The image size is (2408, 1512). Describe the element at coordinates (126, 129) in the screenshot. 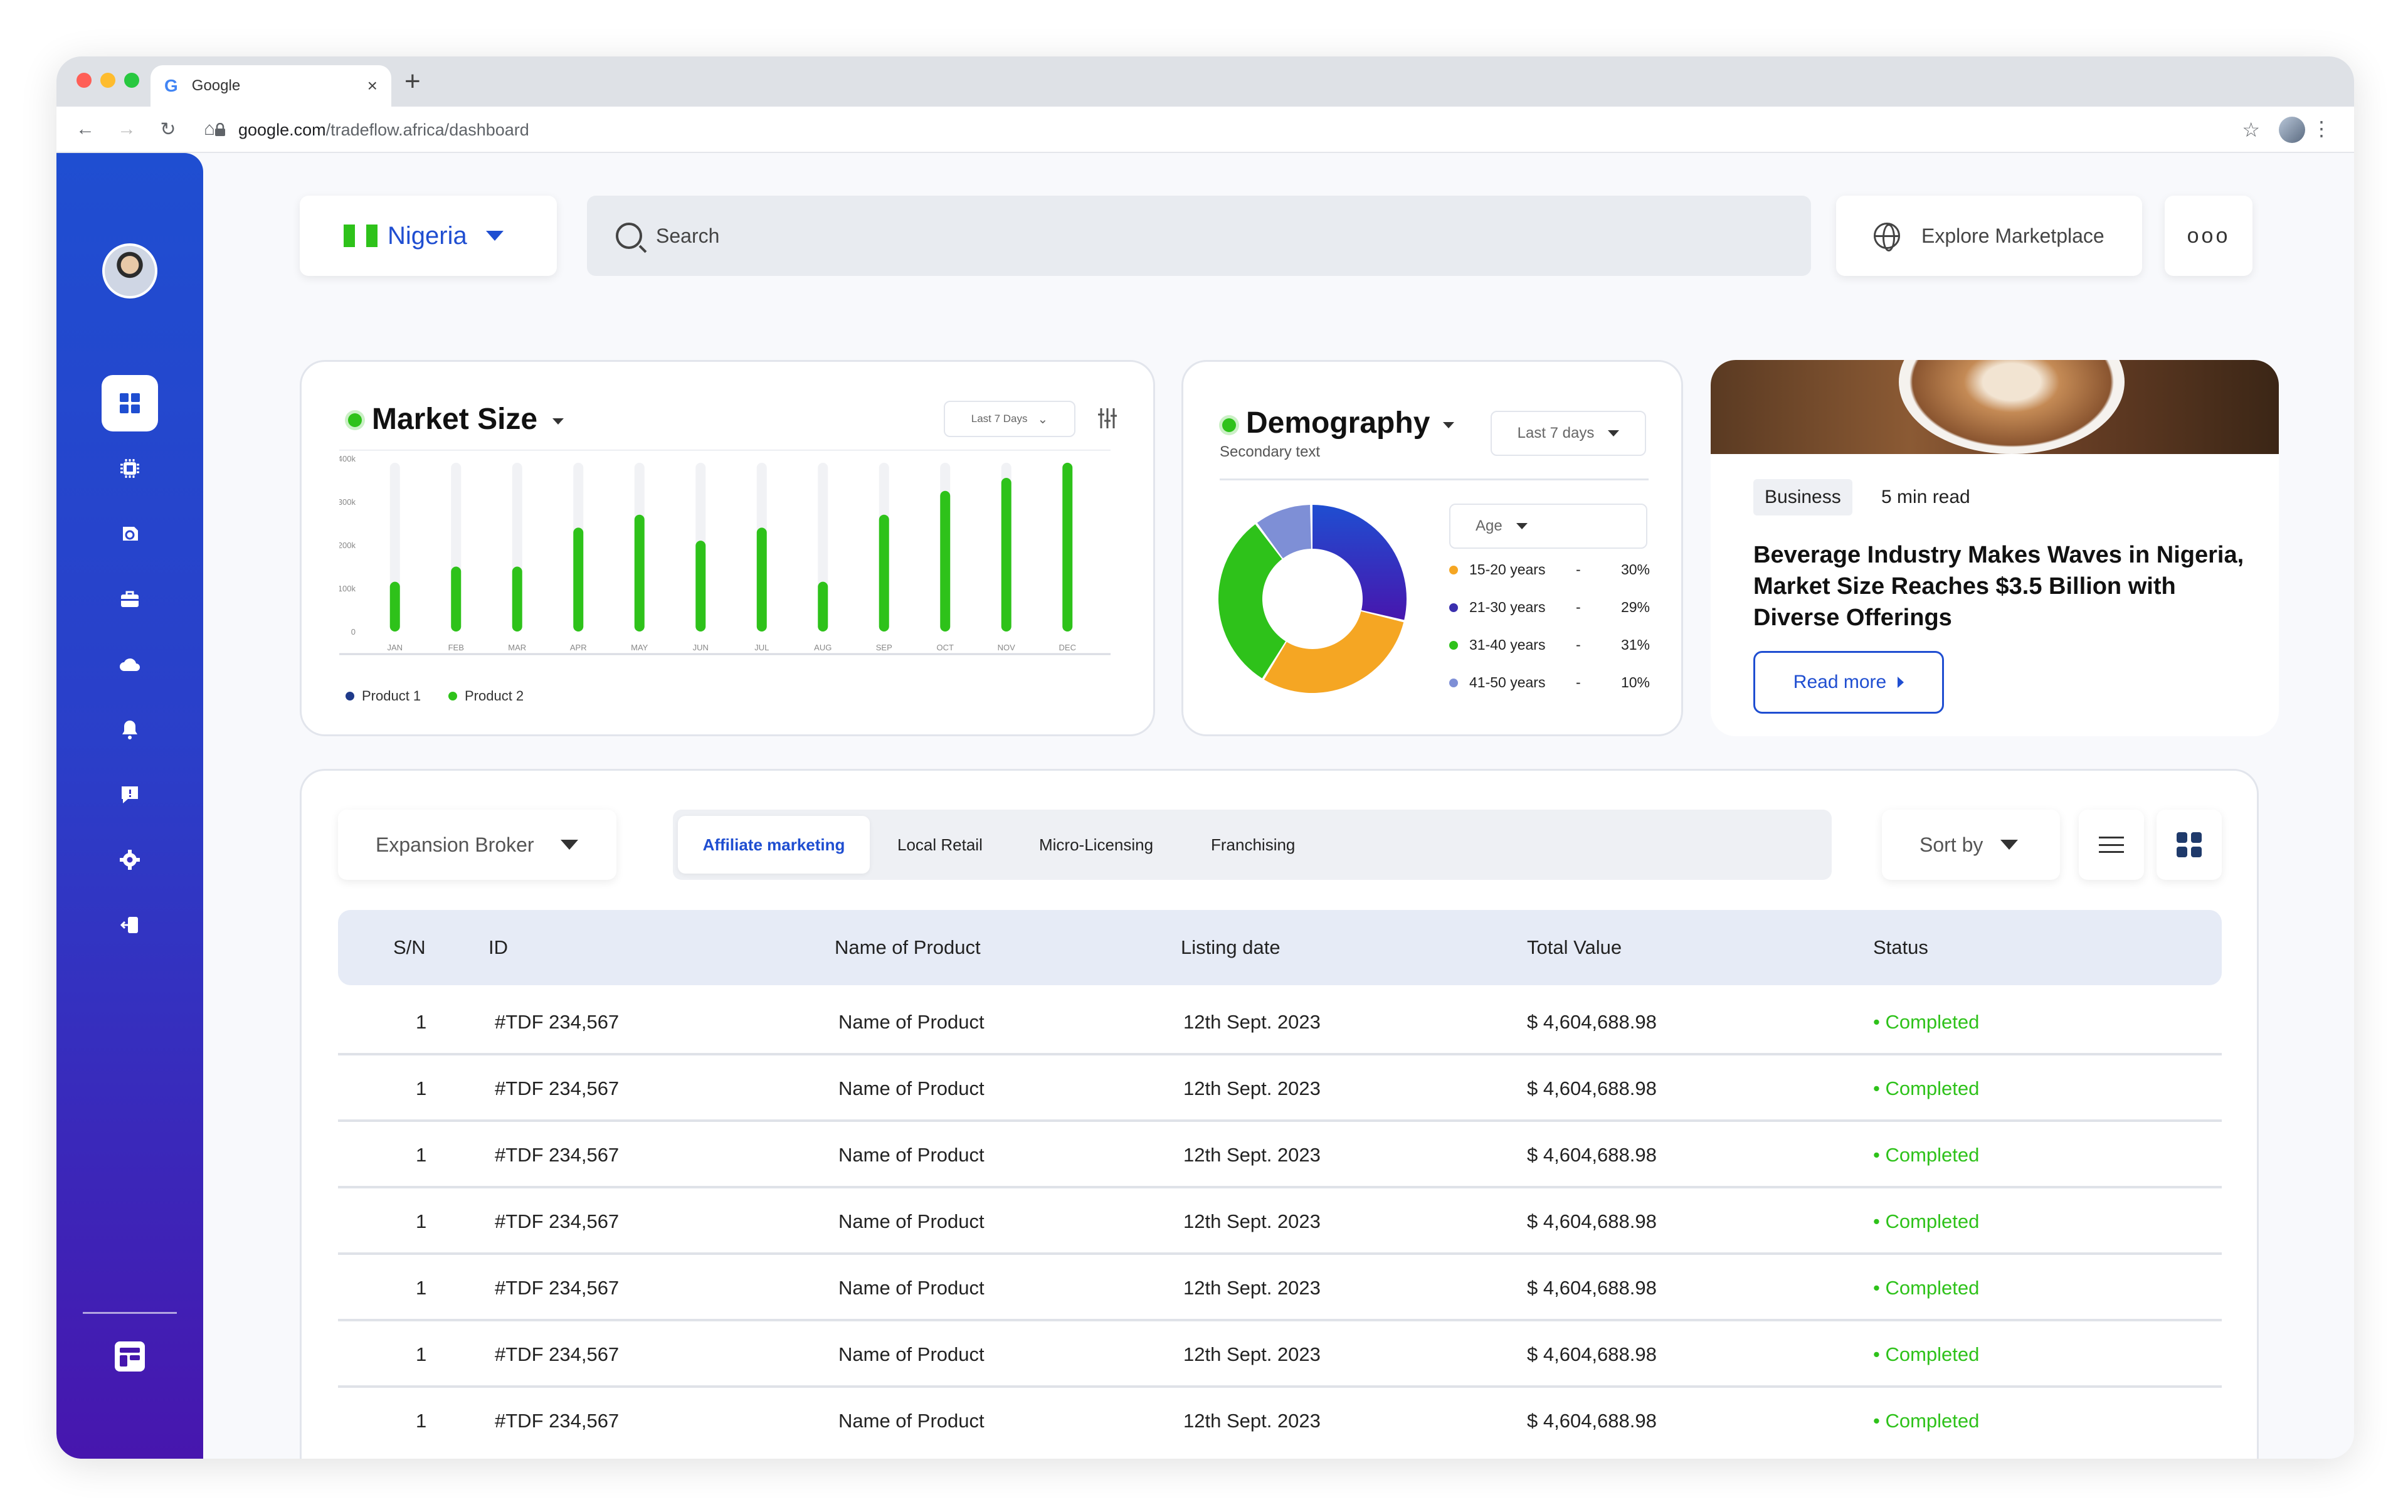

I see `forward-icon: →` at that location.